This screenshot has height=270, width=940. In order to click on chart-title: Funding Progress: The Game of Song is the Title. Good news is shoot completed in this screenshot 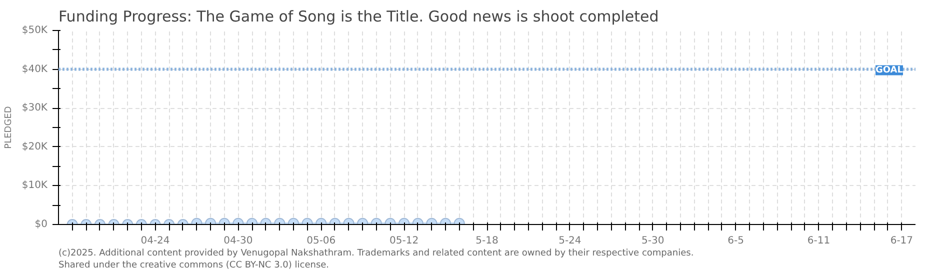, I will do `click(358, 17)`.